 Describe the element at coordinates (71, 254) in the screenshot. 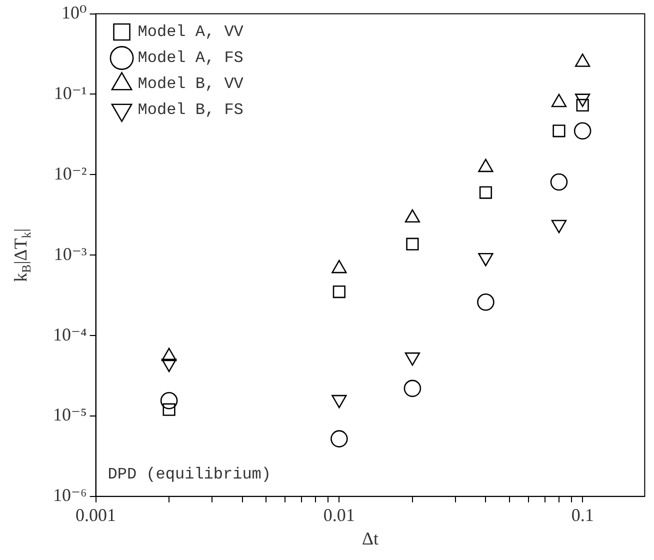

I see `y-tick-label: 10⁻³` at that location.